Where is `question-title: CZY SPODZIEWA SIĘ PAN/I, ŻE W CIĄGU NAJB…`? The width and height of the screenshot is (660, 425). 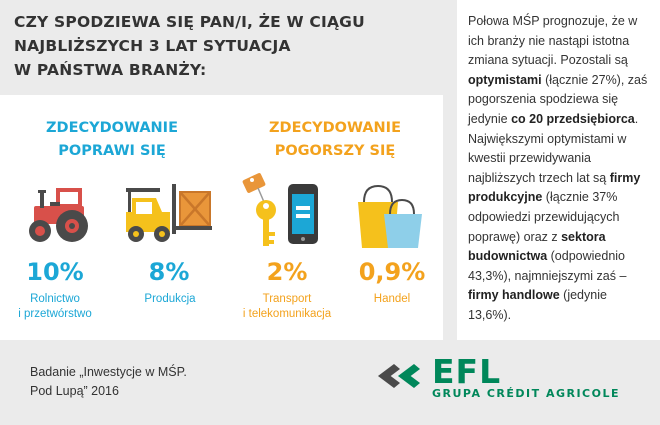
question-title: CZY SPODZIEWA SIĘ PAN/I, ŻE W CIĄGU NAJB… is located at coordinates (189, 46).